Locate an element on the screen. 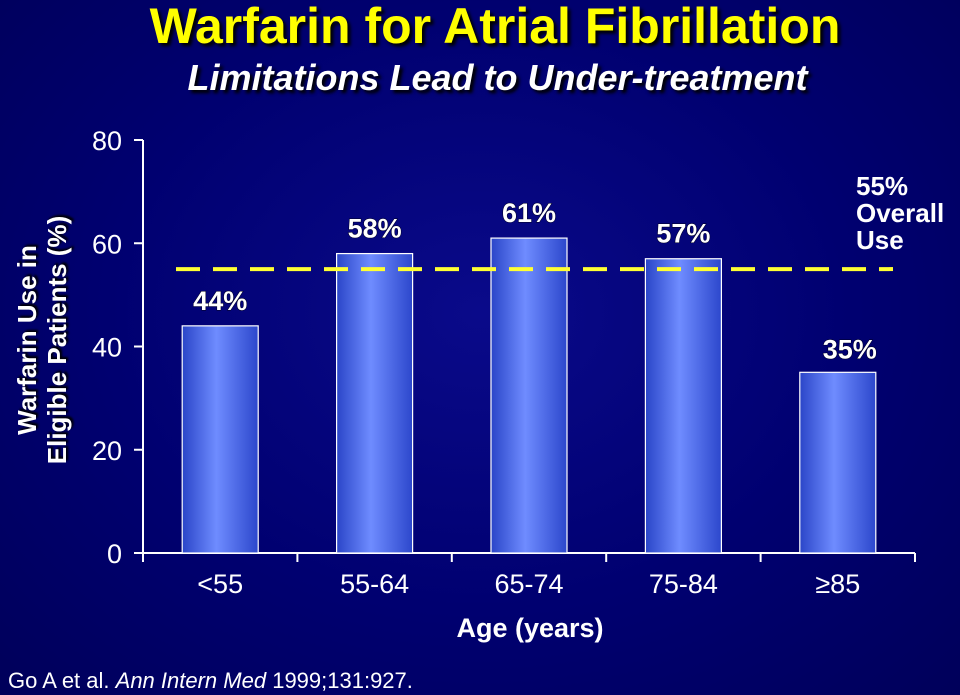 The width and height of the screenshot is (960, 695). slide-title: Warfarin for Atrial Fibrillation is located at coordinates (495, 27).